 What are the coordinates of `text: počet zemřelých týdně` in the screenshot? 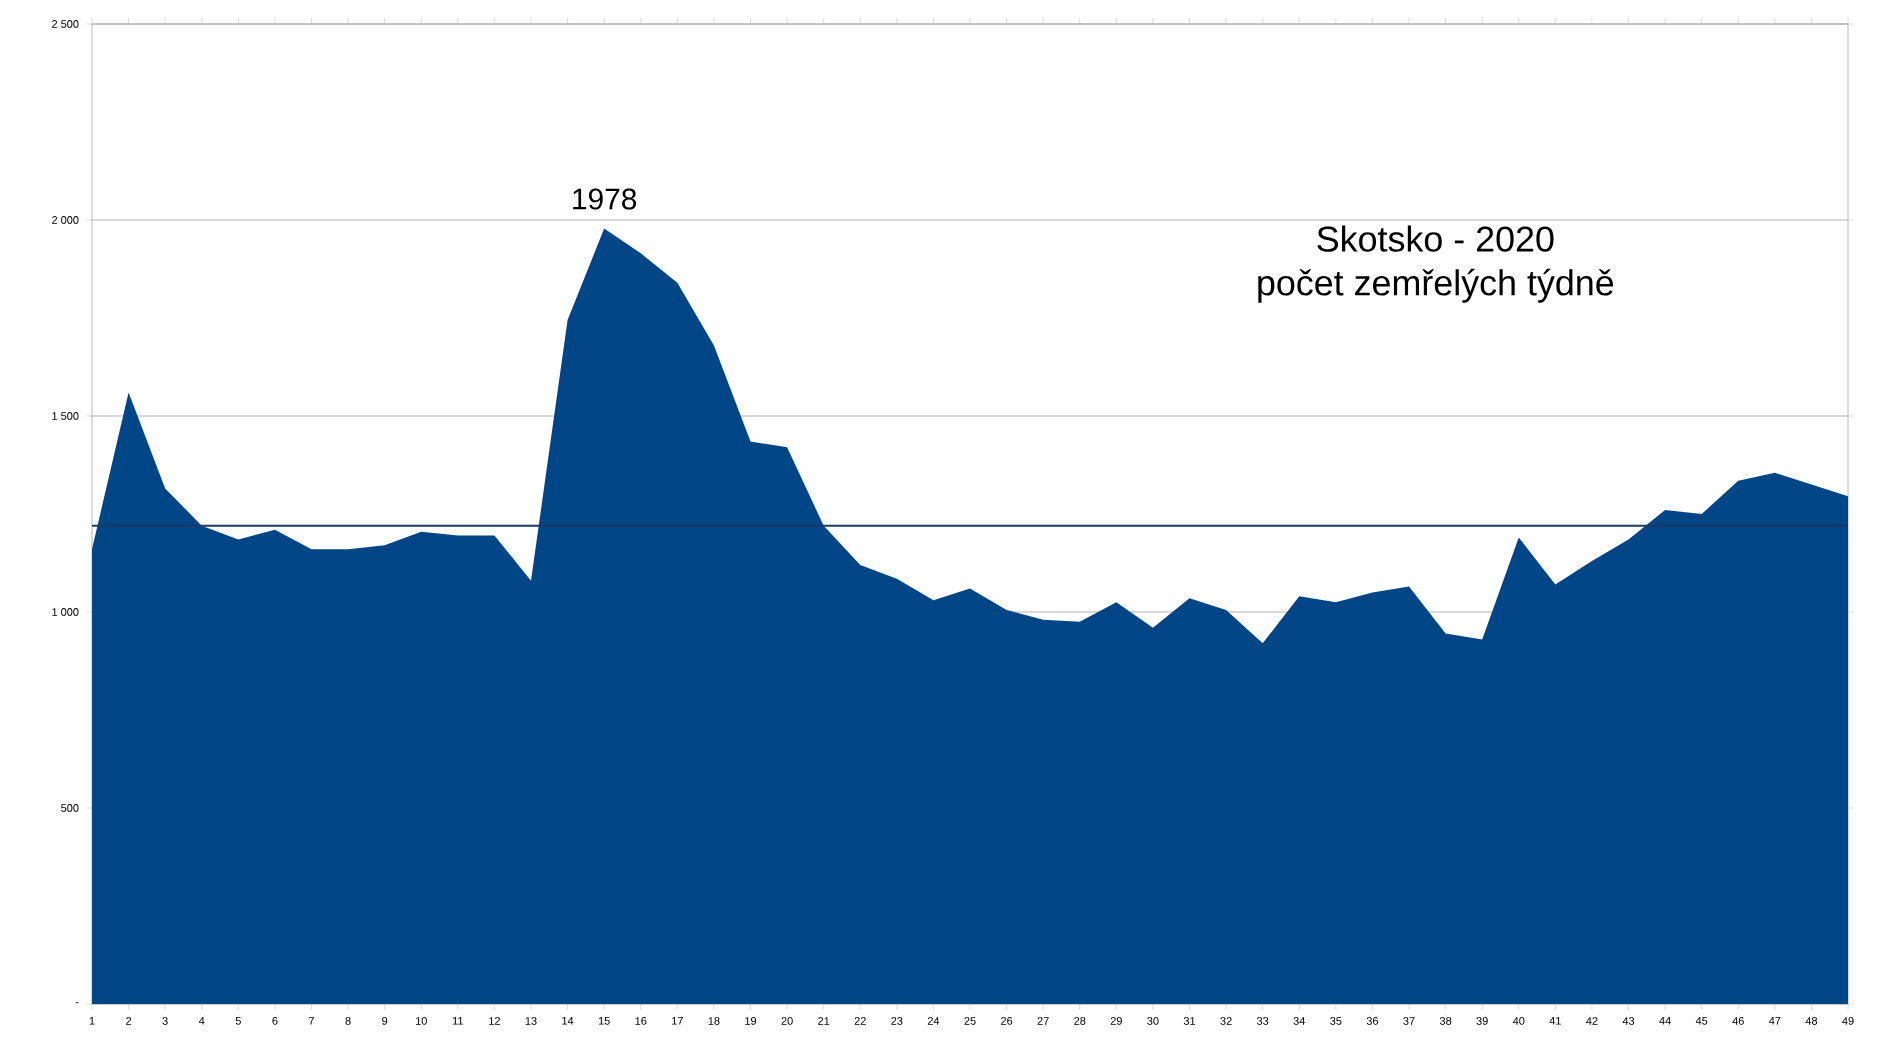 It's located at (1436, 285).